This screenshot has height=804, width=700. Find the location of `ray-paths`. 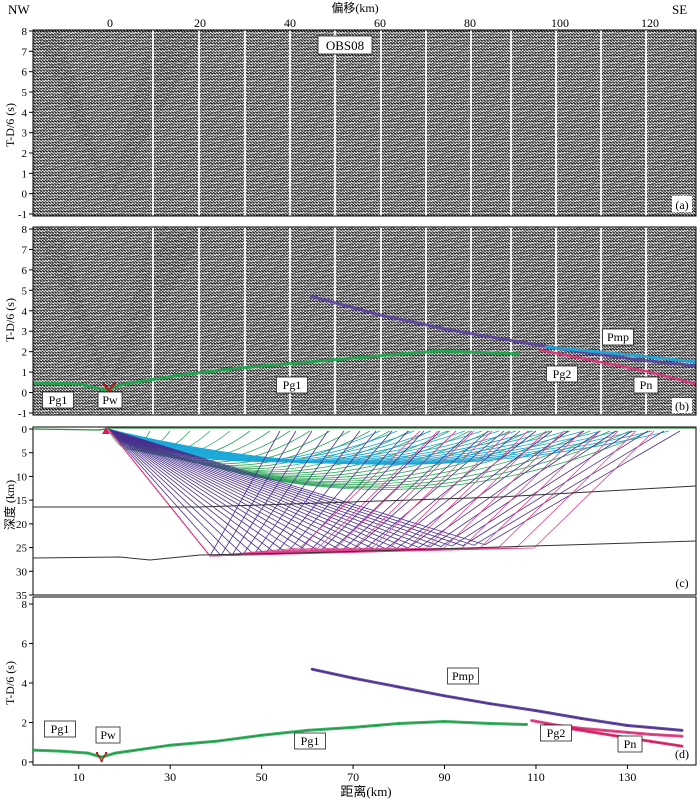

ray-paths is located at coordinates (394, 492).